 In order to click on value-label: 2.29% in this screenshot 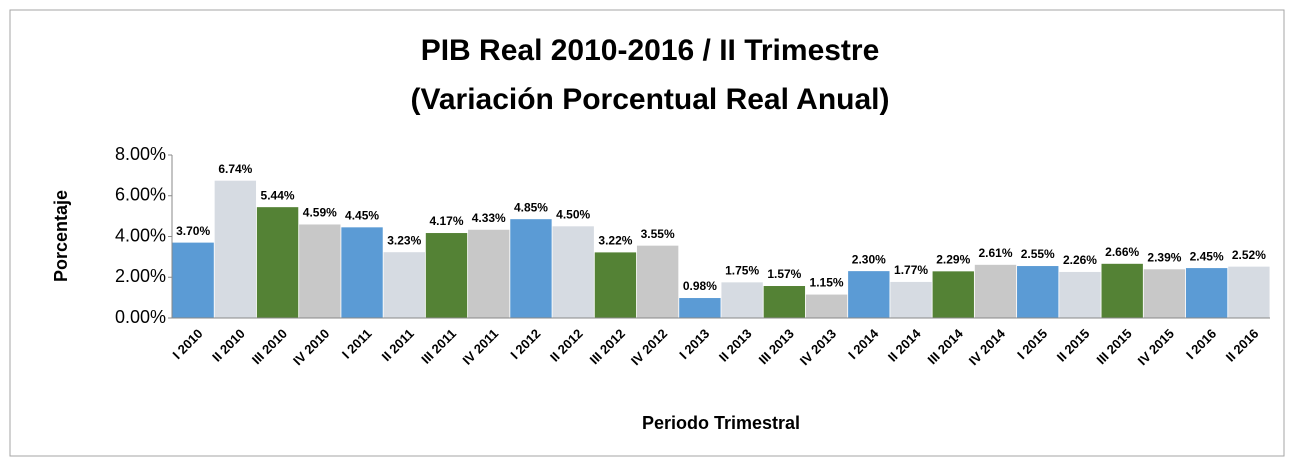, I will do `click(953, 260)`.